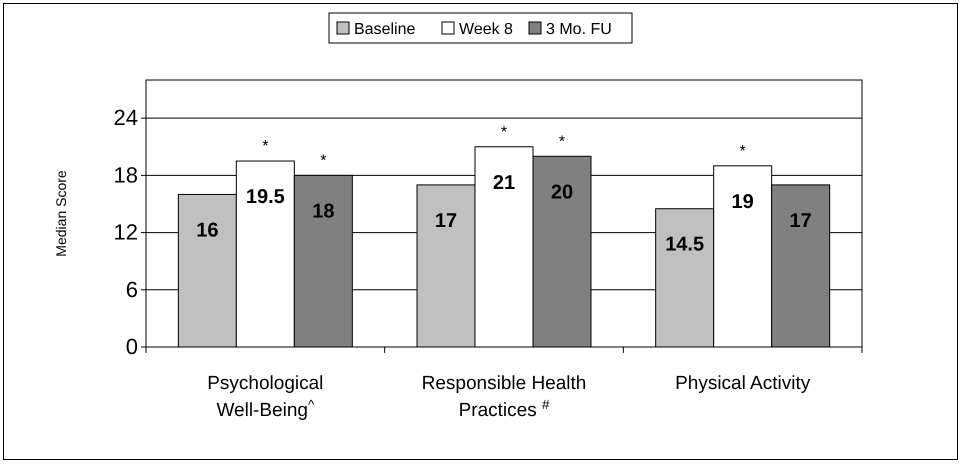  Describe the element at coordinates (684, 245) in the screenshot. I see `data-label: 14.5` at that location.